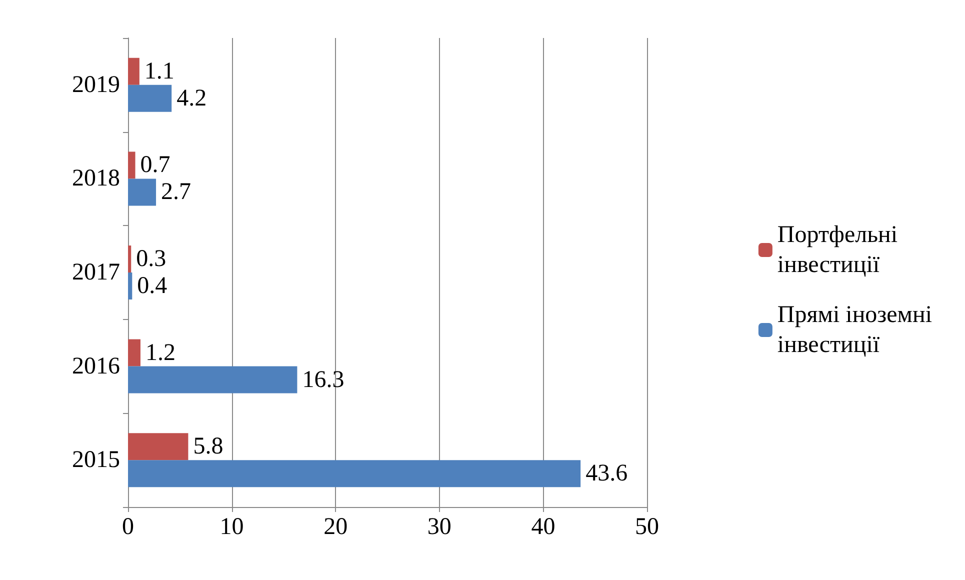  I want to click on data-label: 0.4, so click(152, 286).